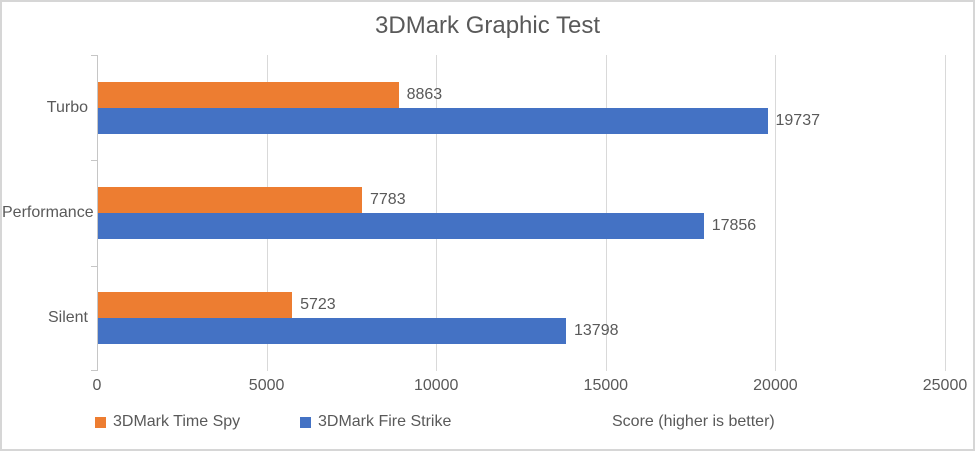 This screenshot has height=451, width=975. I want to click on legend-label-time-spy: 3DMark Time Spy, so click(177, 421).